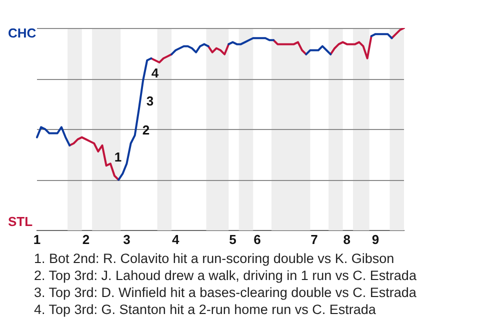  What do you see at coordinates (226, 275) in the screenshot?
I see `text: 2. Top 3rd: J. Lahoud drew a walk, driving in 1 run vs C. Estrada` at bounding box center [226, 275].